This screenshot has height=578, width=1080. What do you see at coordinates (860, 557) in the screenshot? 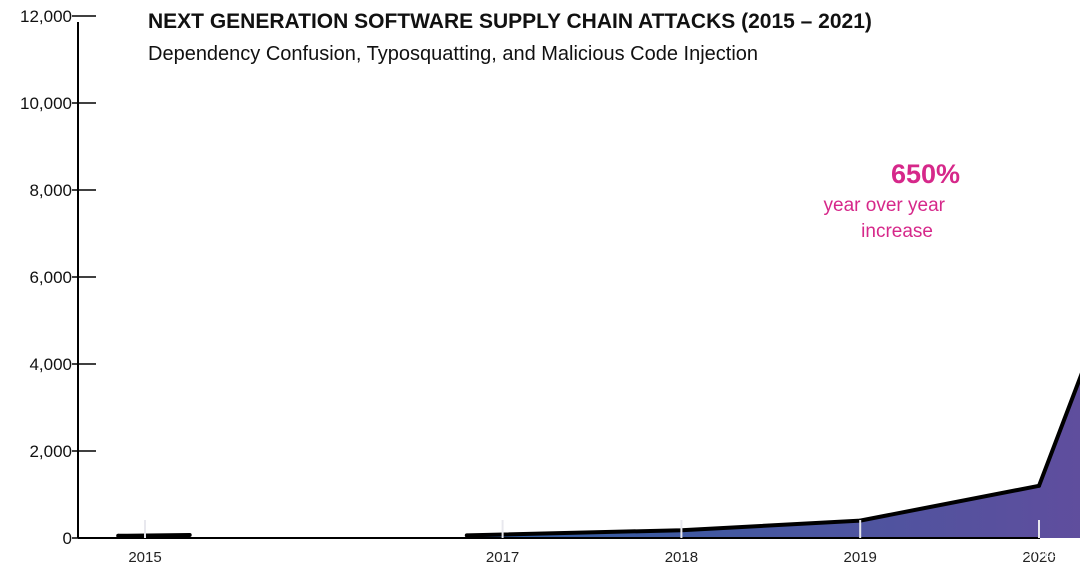
I see `x-tick-label: 2019` at bounding box center [860, 557].